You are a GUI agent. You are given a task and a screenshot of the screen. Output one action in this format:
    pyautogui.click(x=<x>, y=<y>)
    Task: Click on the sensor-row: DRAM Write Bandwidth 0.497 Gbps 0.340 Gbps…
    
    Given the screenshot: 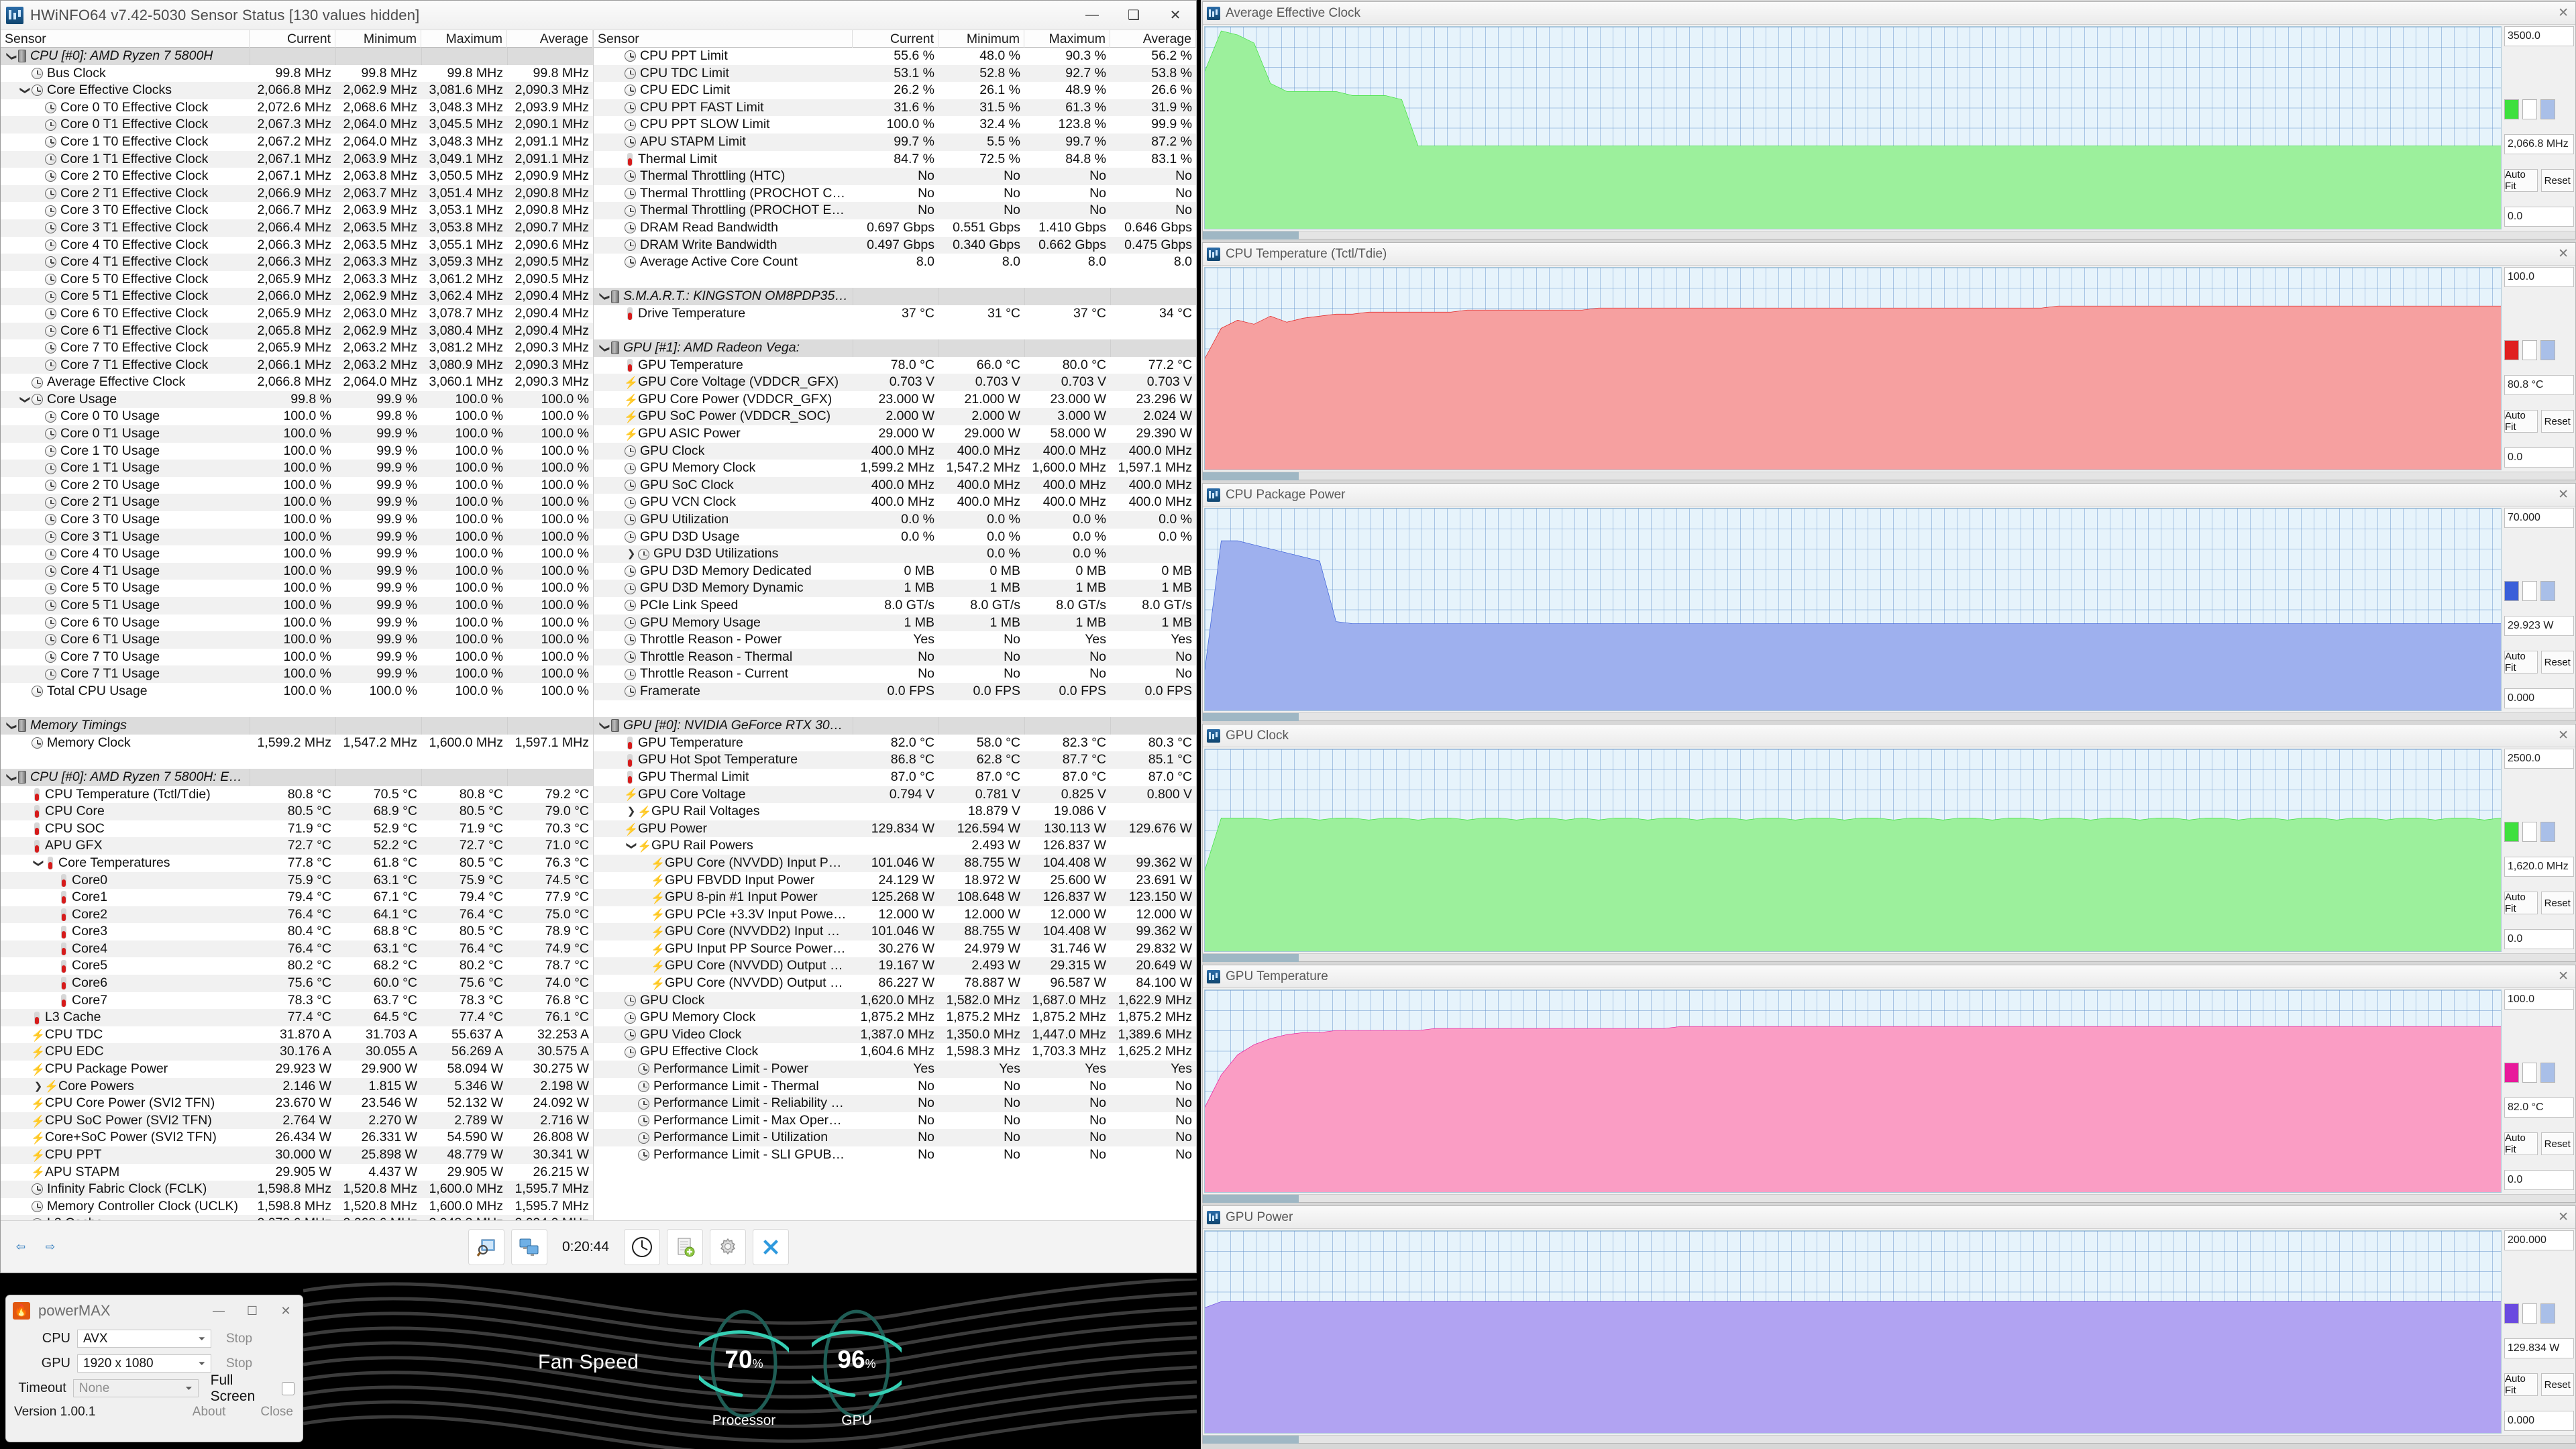 What is the action you would take?
    pyautogui.click(x=895, y=245)
    